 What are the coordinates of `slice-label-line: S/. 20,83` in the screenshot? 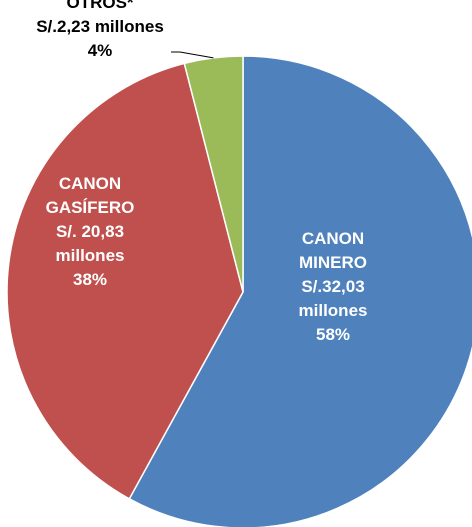 It's located at (90, 231).